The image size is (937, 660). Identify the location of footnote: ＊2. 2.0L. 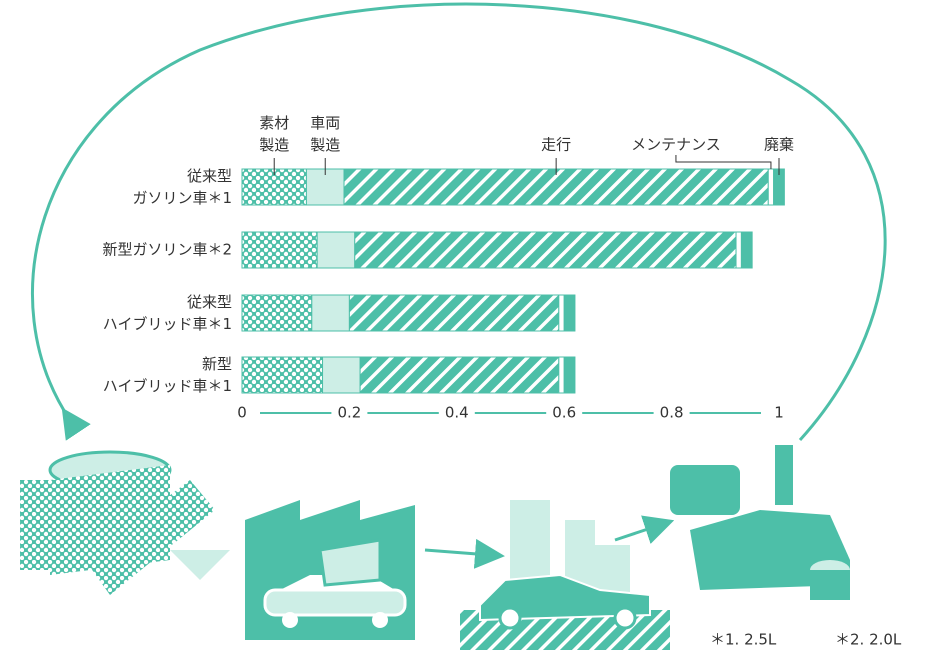
(868, 640).